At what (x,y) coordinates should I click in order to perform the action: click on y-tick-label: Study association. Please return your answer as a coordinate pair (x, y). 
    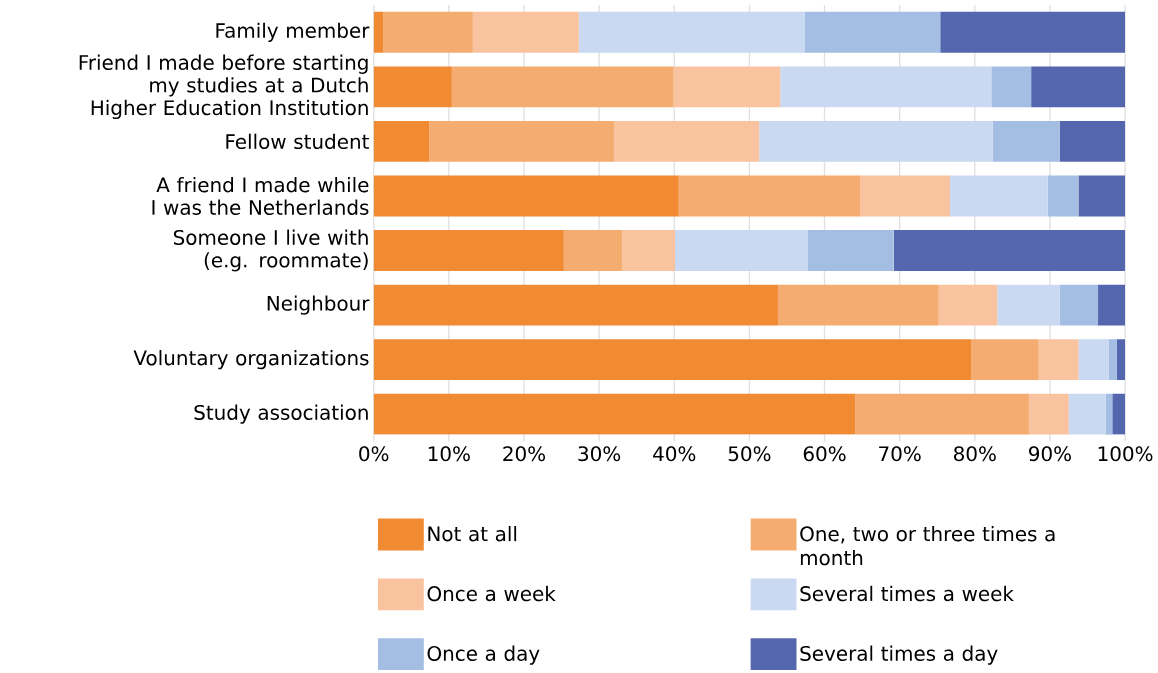
    Looking at the image, I should click on (281, 414).